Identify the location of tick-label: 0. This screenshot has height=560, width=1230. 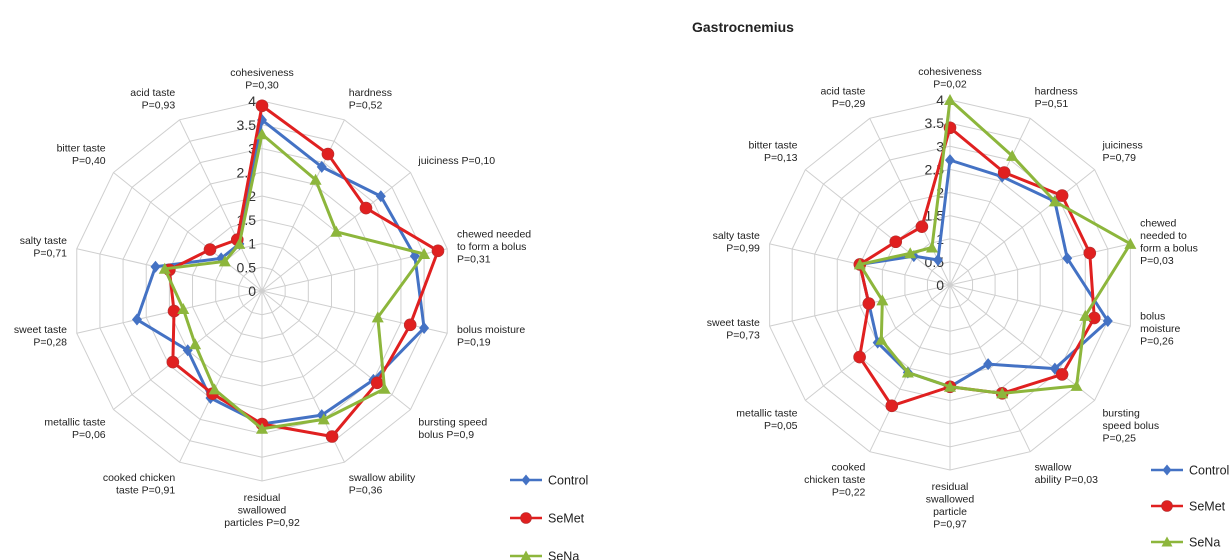
(940, 285).